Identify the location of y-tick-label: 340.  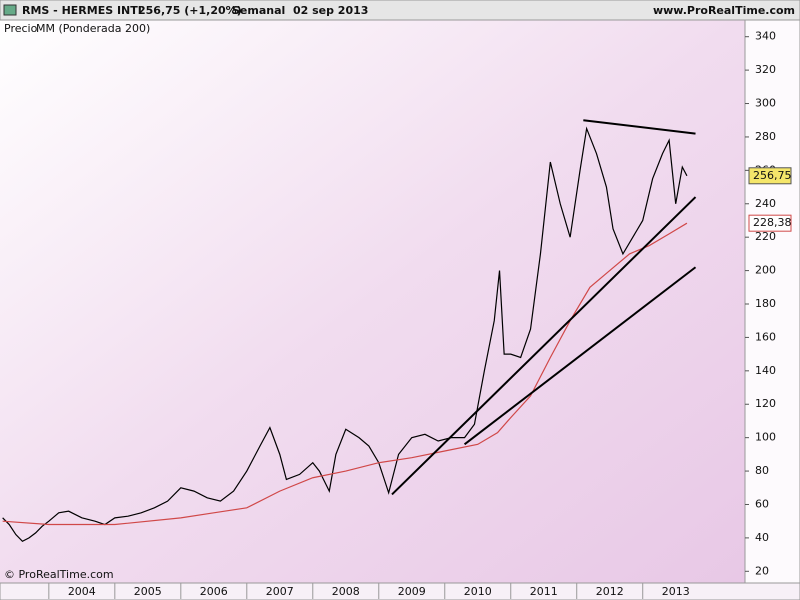
(765, 36).